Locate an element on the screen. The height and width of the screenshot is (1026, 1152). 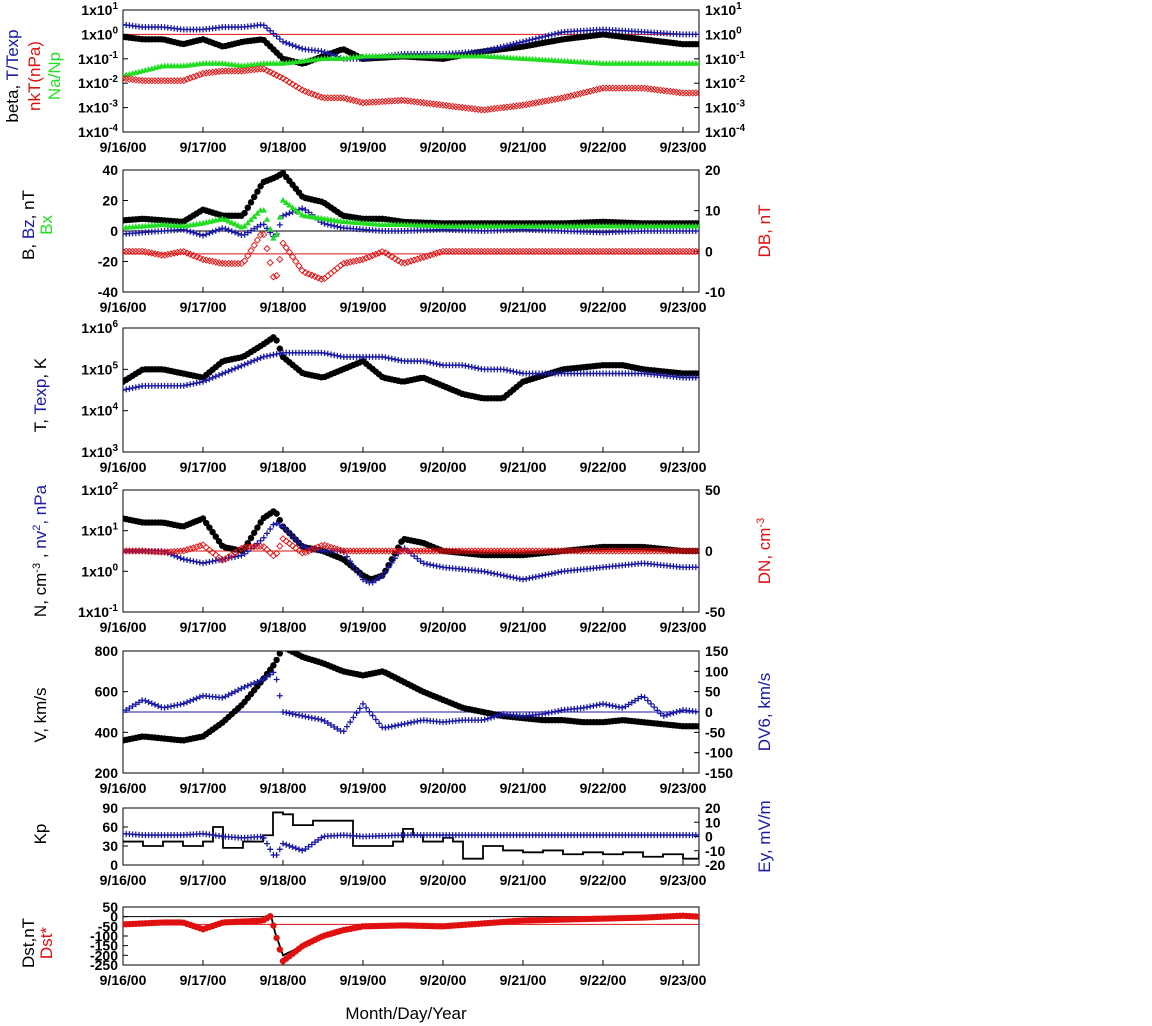
left-tick-label: 1x100 is located at coordinates (99, 570).